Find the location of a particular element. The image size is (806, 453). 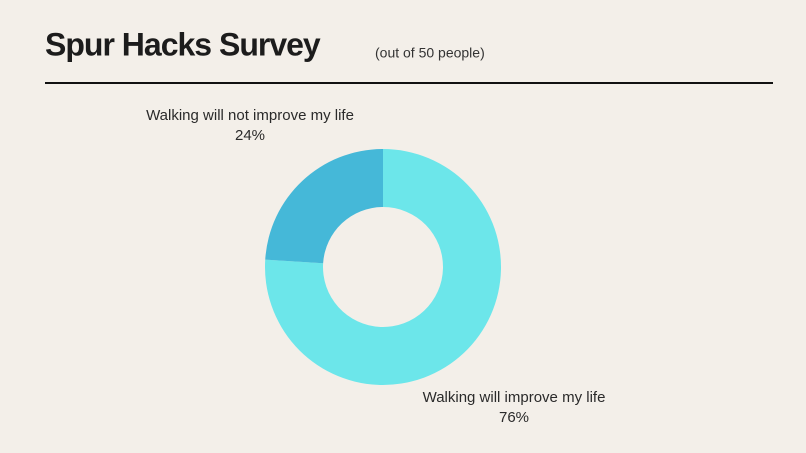

slice-value-label: 24% is located at coordinates (250, 135).